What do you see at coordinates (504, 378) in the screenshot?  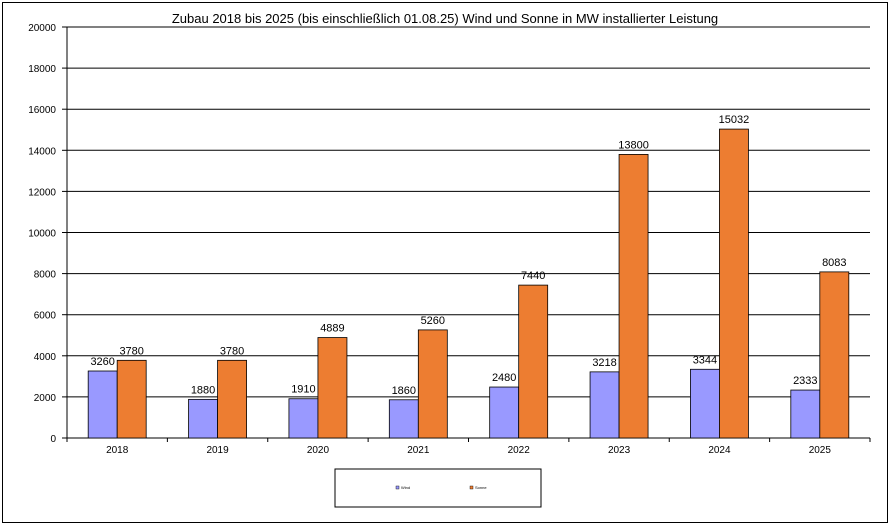 I see `data-label: 2480` at bounding box center [504, 378].